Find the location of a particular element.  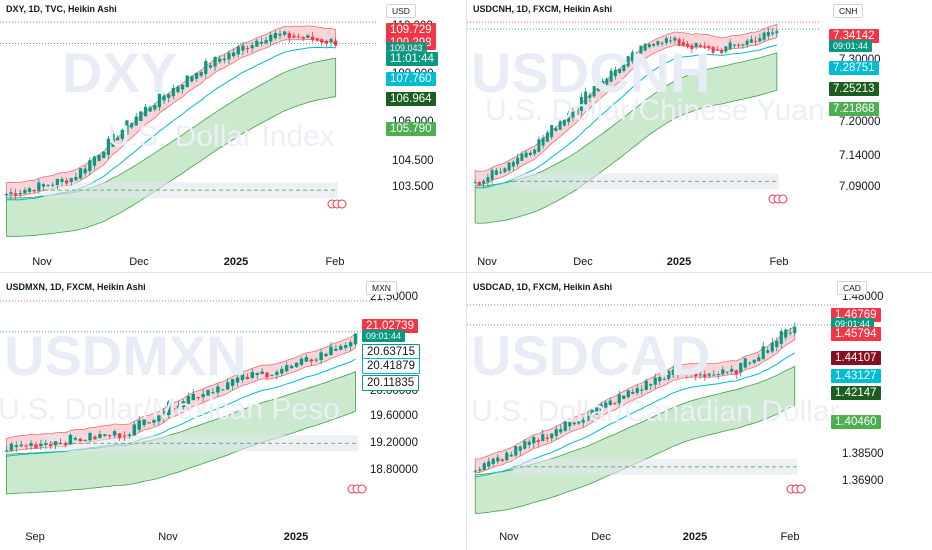

price-tick: 7.09000 is located at coordinates (860, 187).